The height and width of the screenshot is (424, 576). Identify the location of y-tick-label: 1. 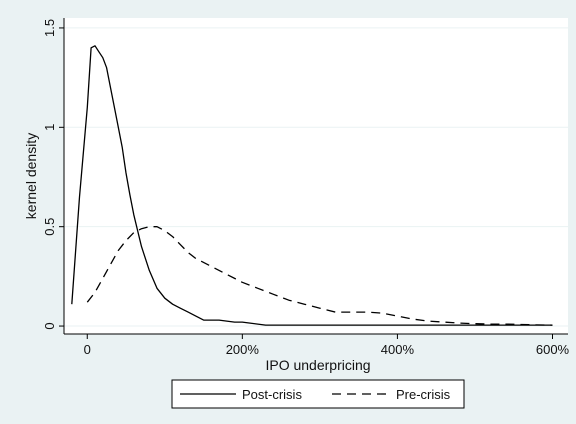
(49, 127).